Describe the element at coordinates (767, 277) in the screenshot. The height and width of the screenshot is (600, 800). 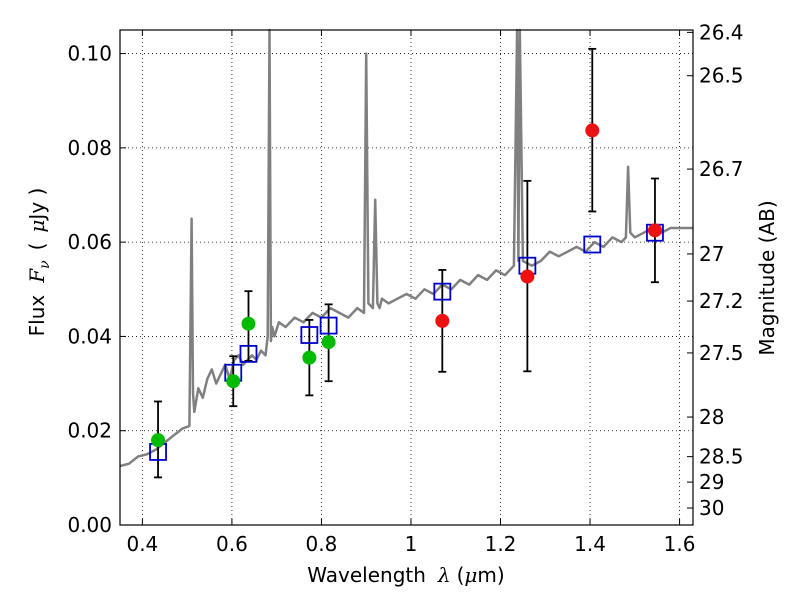
I see `y2-axis-label: Magnitude (AB)` at that location.